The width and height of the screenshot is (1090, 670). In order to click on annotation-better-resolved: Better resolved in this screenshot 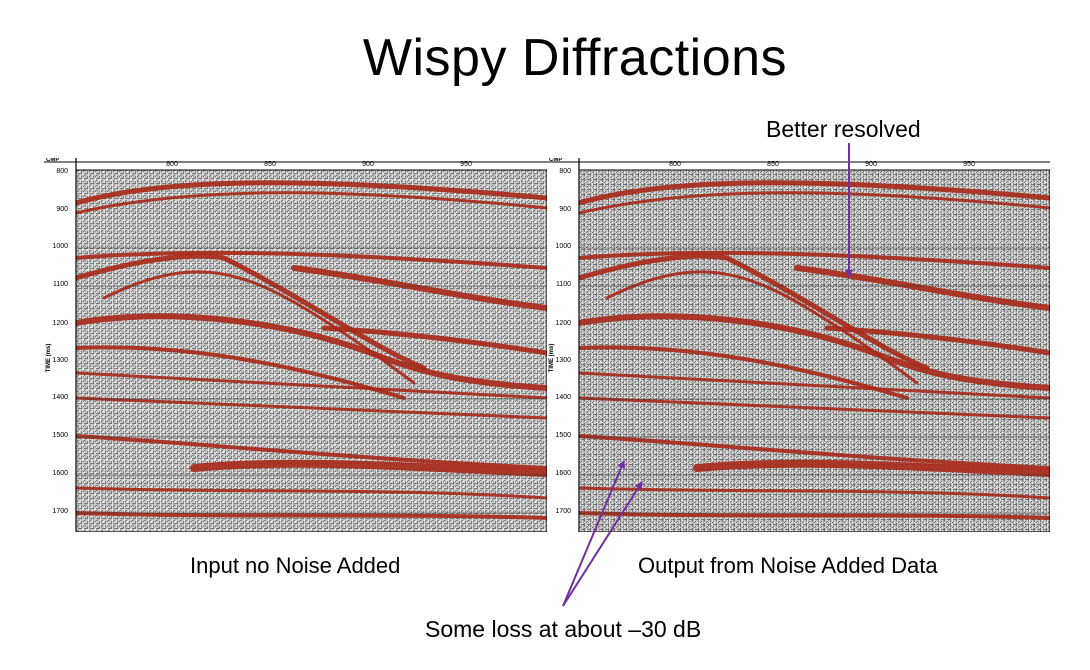, I will do `click(843, 129)`.